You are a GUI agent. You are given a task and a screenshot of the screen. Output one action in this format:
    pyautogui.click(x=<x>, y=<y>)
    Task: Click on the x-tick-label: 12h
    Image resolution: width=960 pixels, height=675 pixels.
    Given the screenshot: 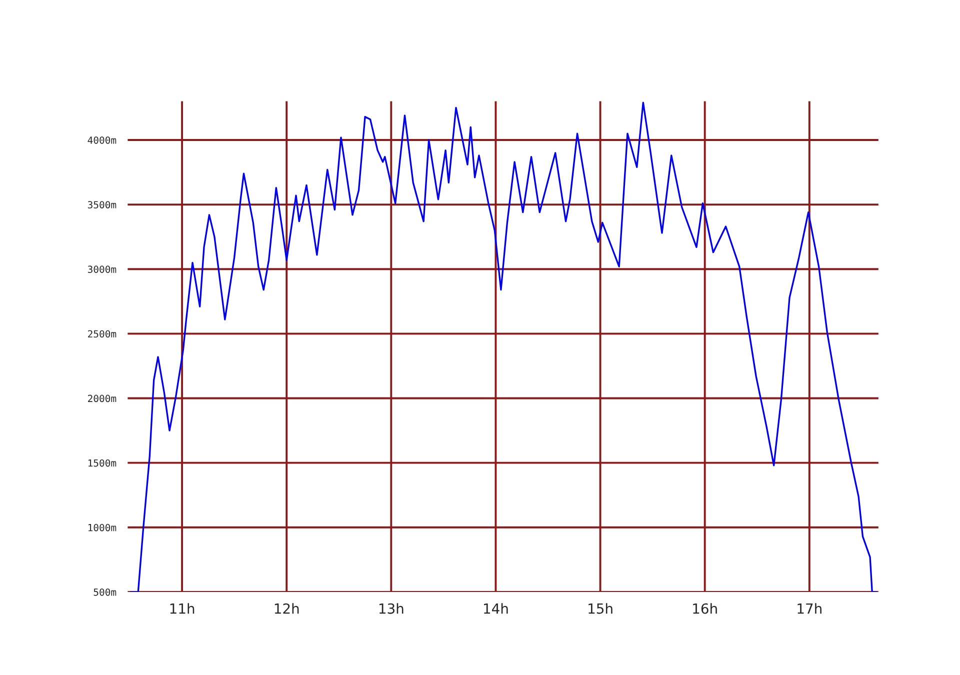 What is the action you would take?
    pyautogui.click(x=286, y=608)
    